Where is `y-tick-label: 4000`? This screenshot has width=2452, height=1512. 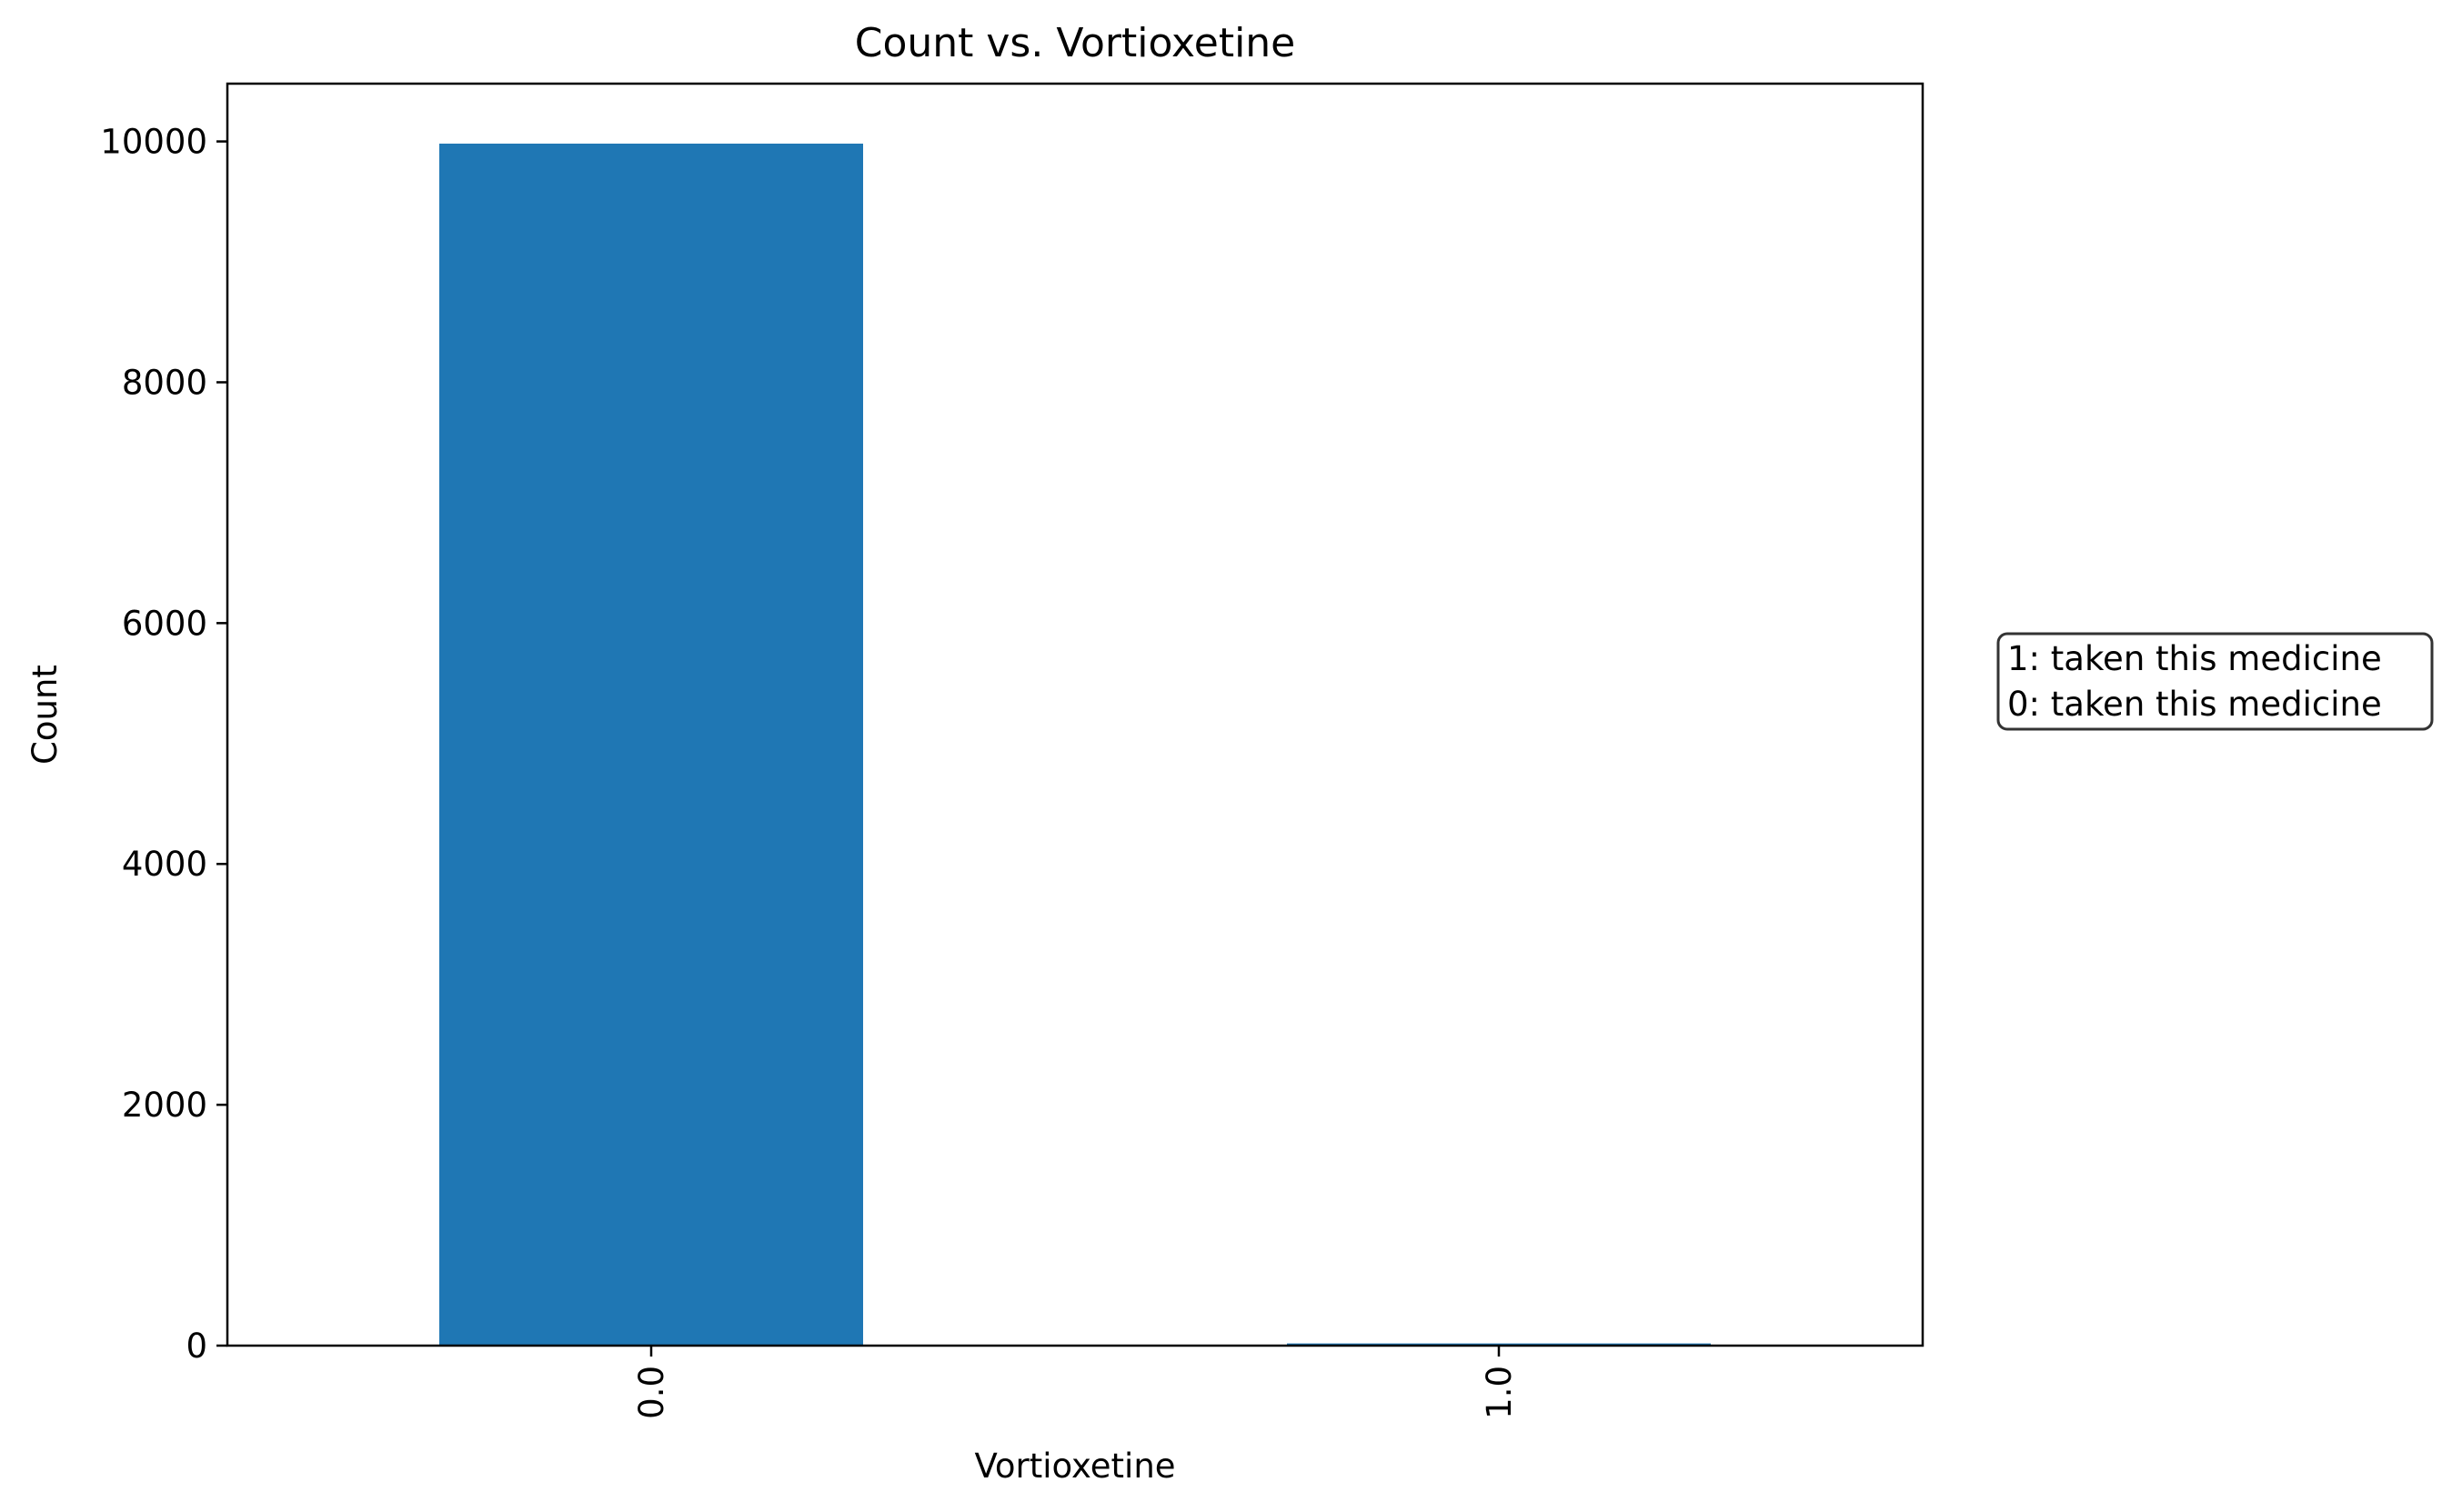
y-tick-label: 4000 is located at coordinates (164, 864).